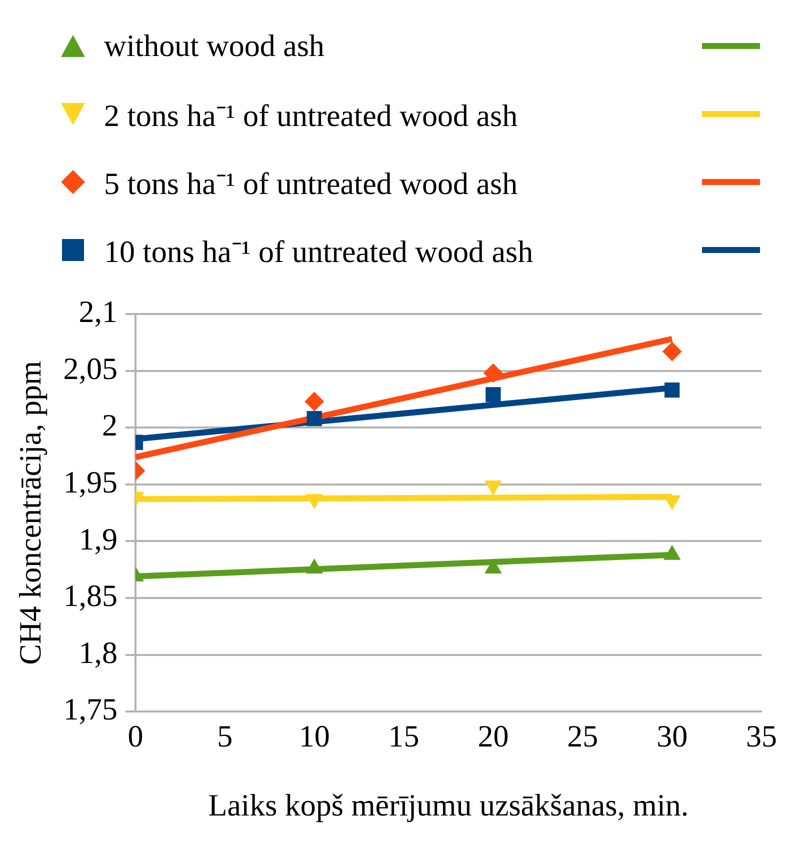 The width and height of the screenshot is (785, 855). I want to click on legend-label: without wood ash, so click(215, 46).